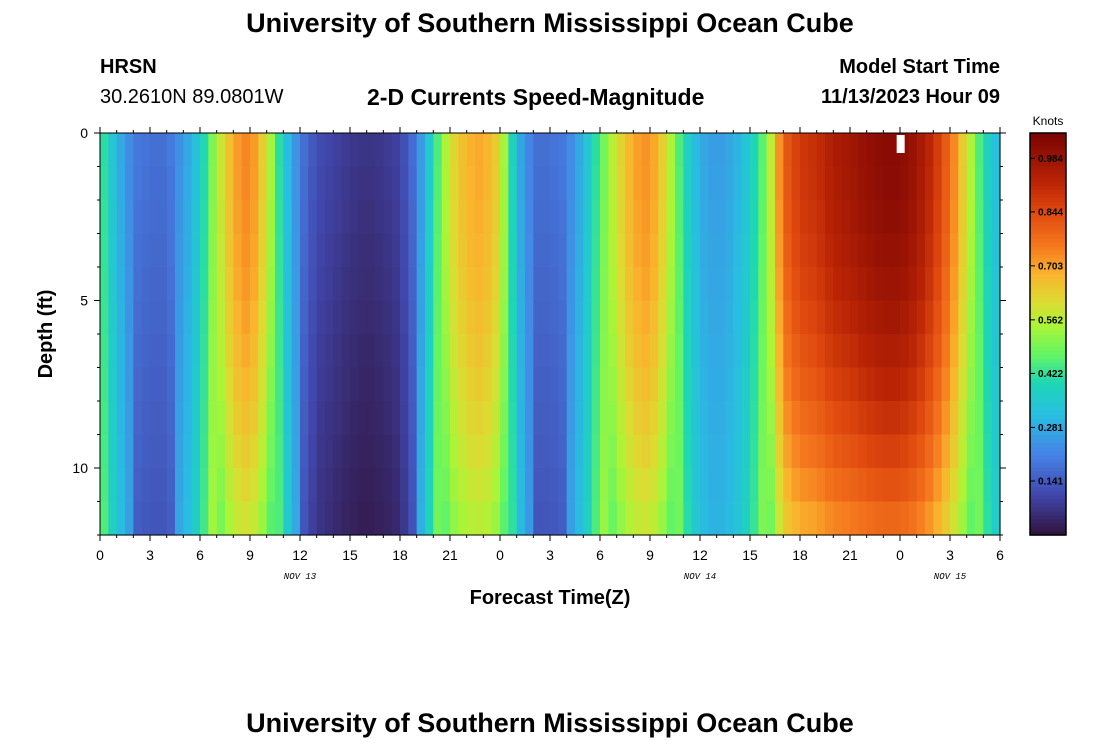  I want to click on plot-title: 2-D Currents Speed-Magnitude, so click(536, 97).